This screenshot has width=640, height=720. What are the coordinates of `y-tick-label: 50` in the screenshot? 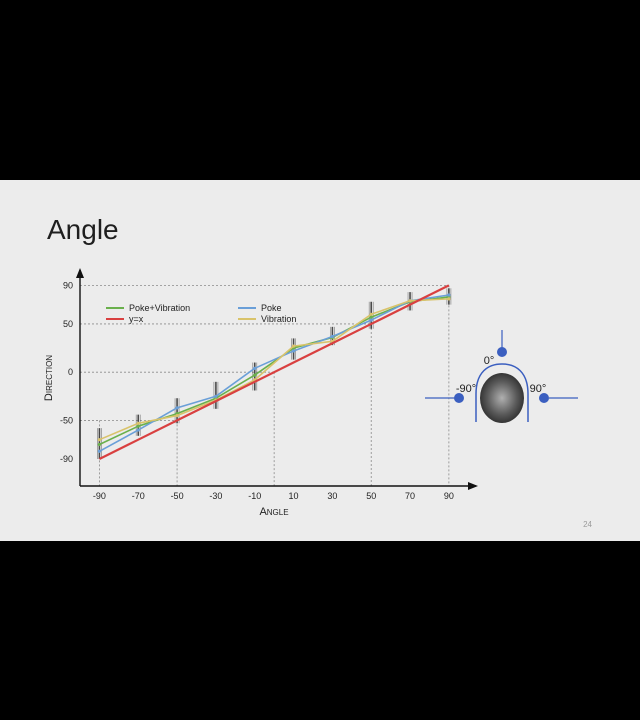 It's located at (68, 324).